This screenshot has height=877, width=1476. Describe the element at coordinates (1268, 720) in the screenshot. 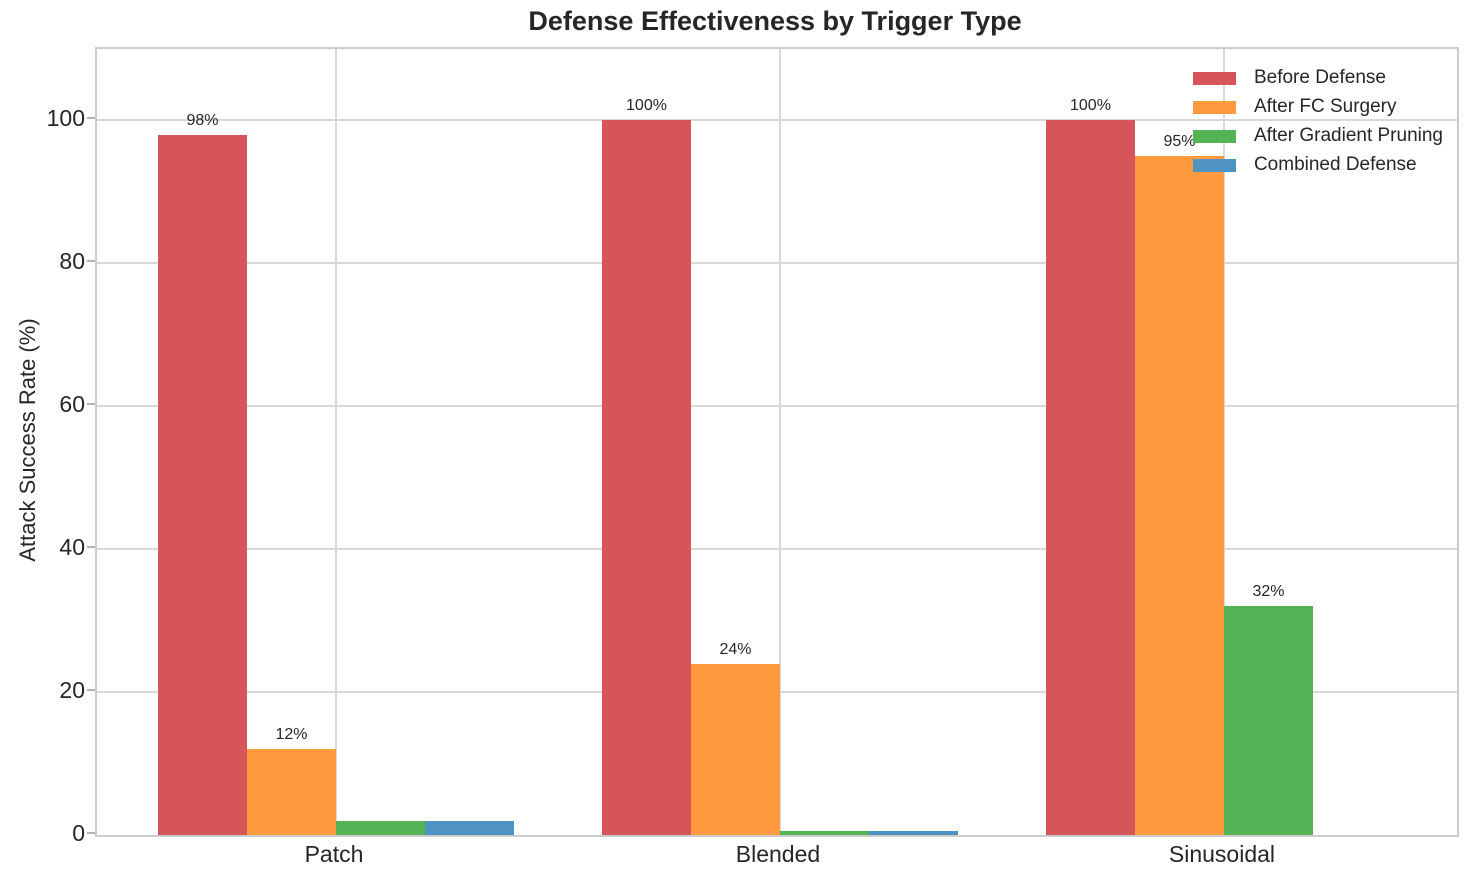

I see `bar-after-gradient-pruning-sinusoidal` at that location.